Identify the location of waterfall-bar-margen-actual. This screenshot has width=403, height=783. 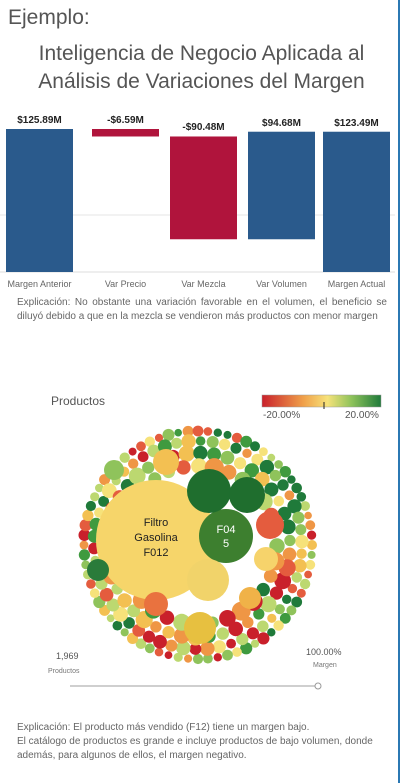
(356, 201).